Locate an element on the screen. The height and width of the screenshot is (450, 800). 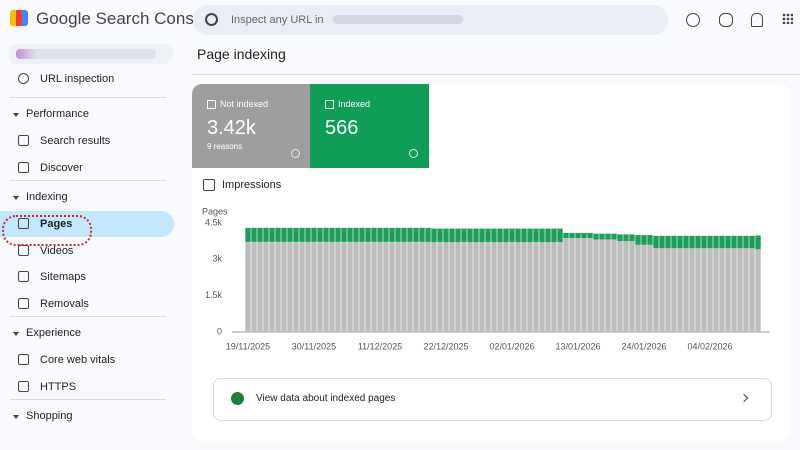
users-button is located at coordinates (726, 20).